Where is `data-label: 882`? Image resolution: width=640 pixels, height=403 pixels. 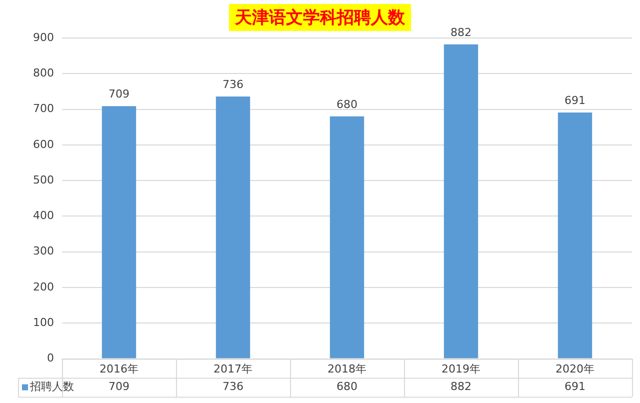 data-label: 882 is located at coordinates (461, 32).